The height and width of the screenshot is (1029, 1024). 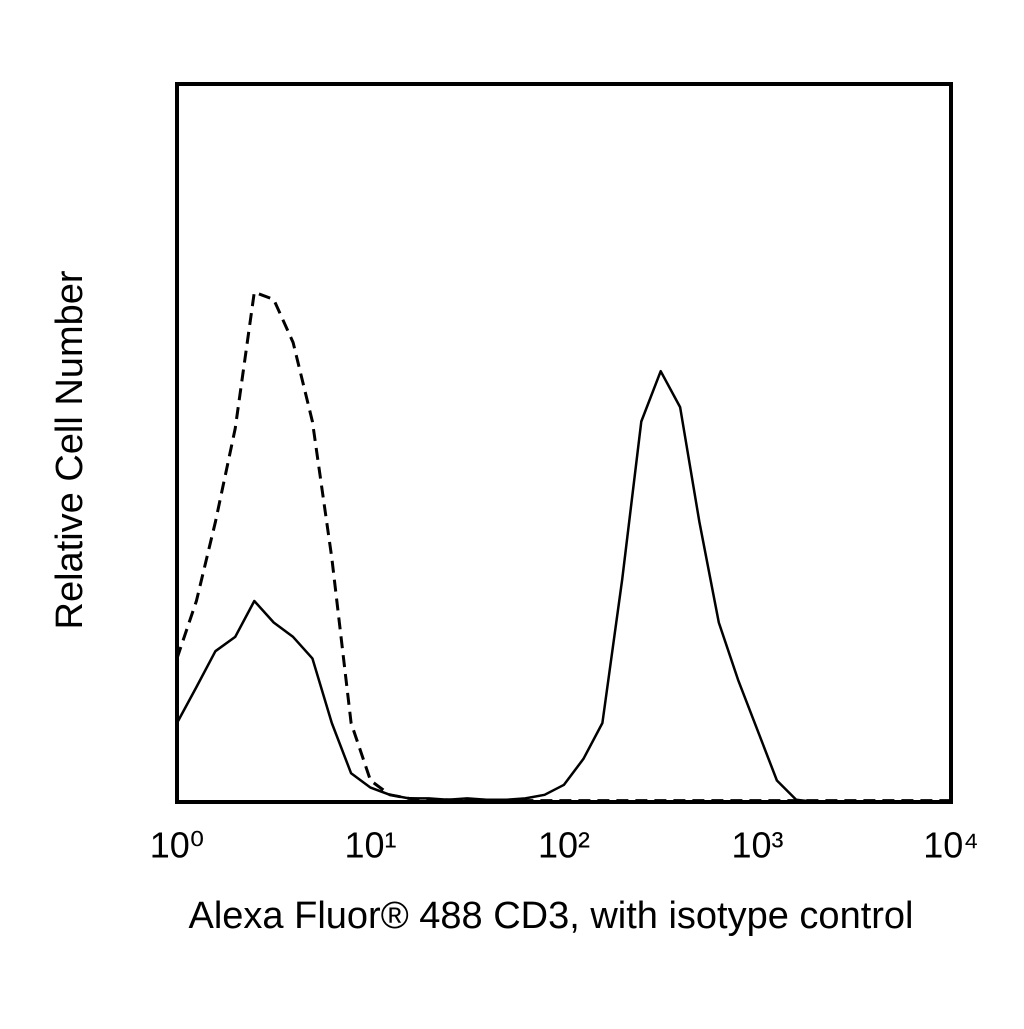 What do you see at coordinates (70, 449) in the screenshot?
I see `y-axis-label: Relative Cell Number` at bounding box center [70, 449].